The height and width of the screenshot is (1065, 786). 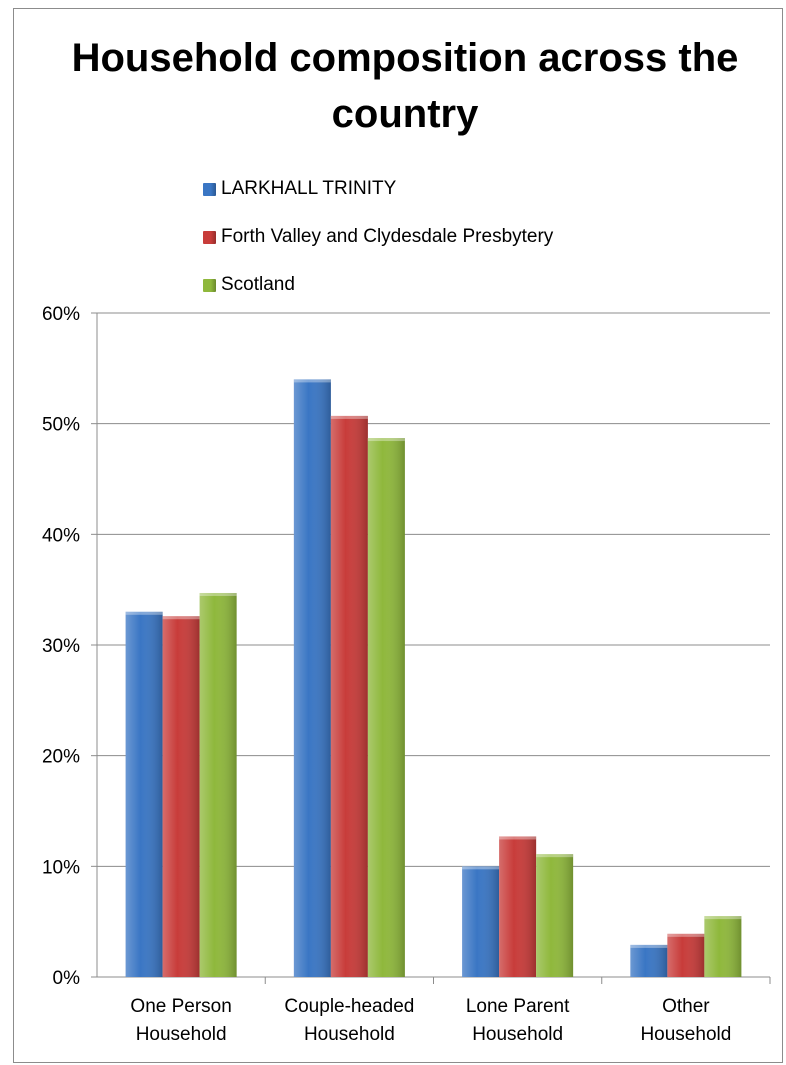 What do you see at coordinates (67, 978) in the screenshot?
I see `y-tick-label: 0%` at bounding box center [67, 978].